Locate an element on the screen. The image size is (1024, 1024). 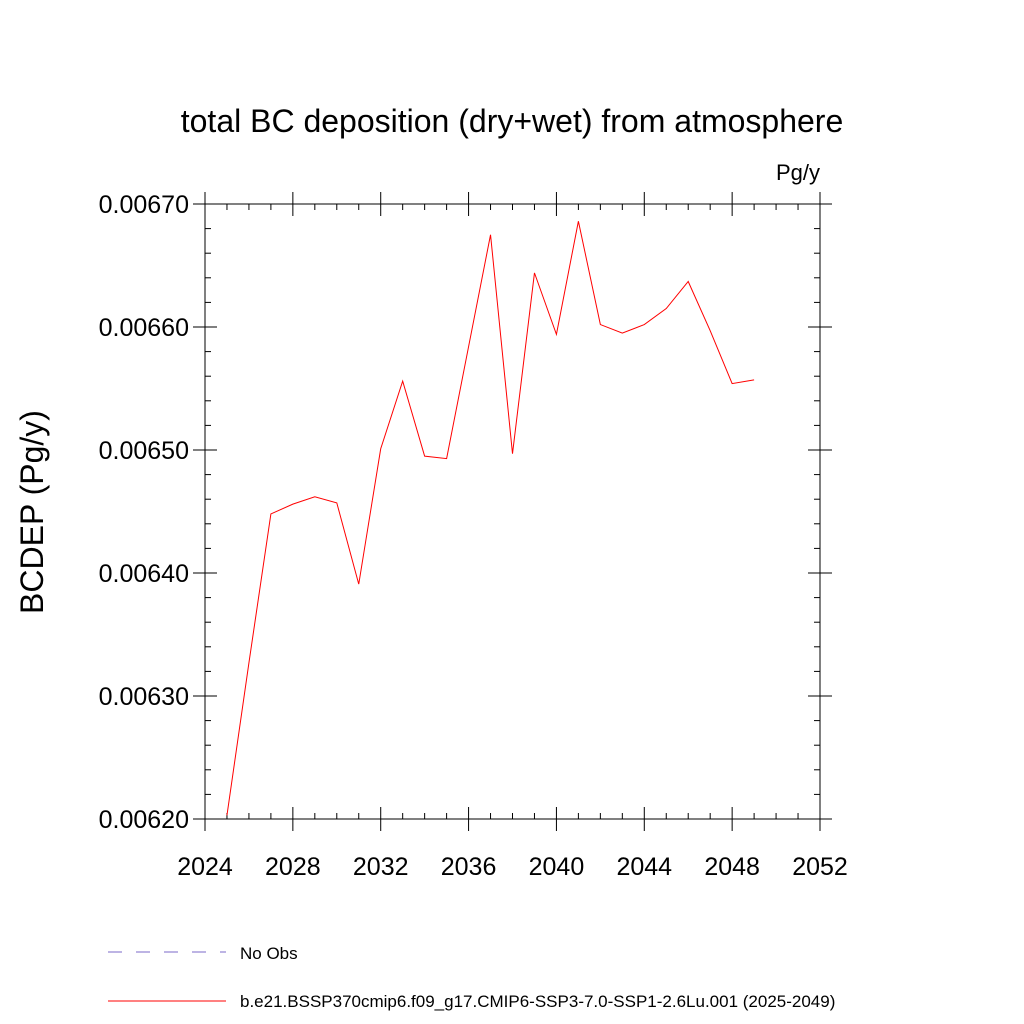
y-tick-label: 0.00630 is located at coordinates (144, 697).